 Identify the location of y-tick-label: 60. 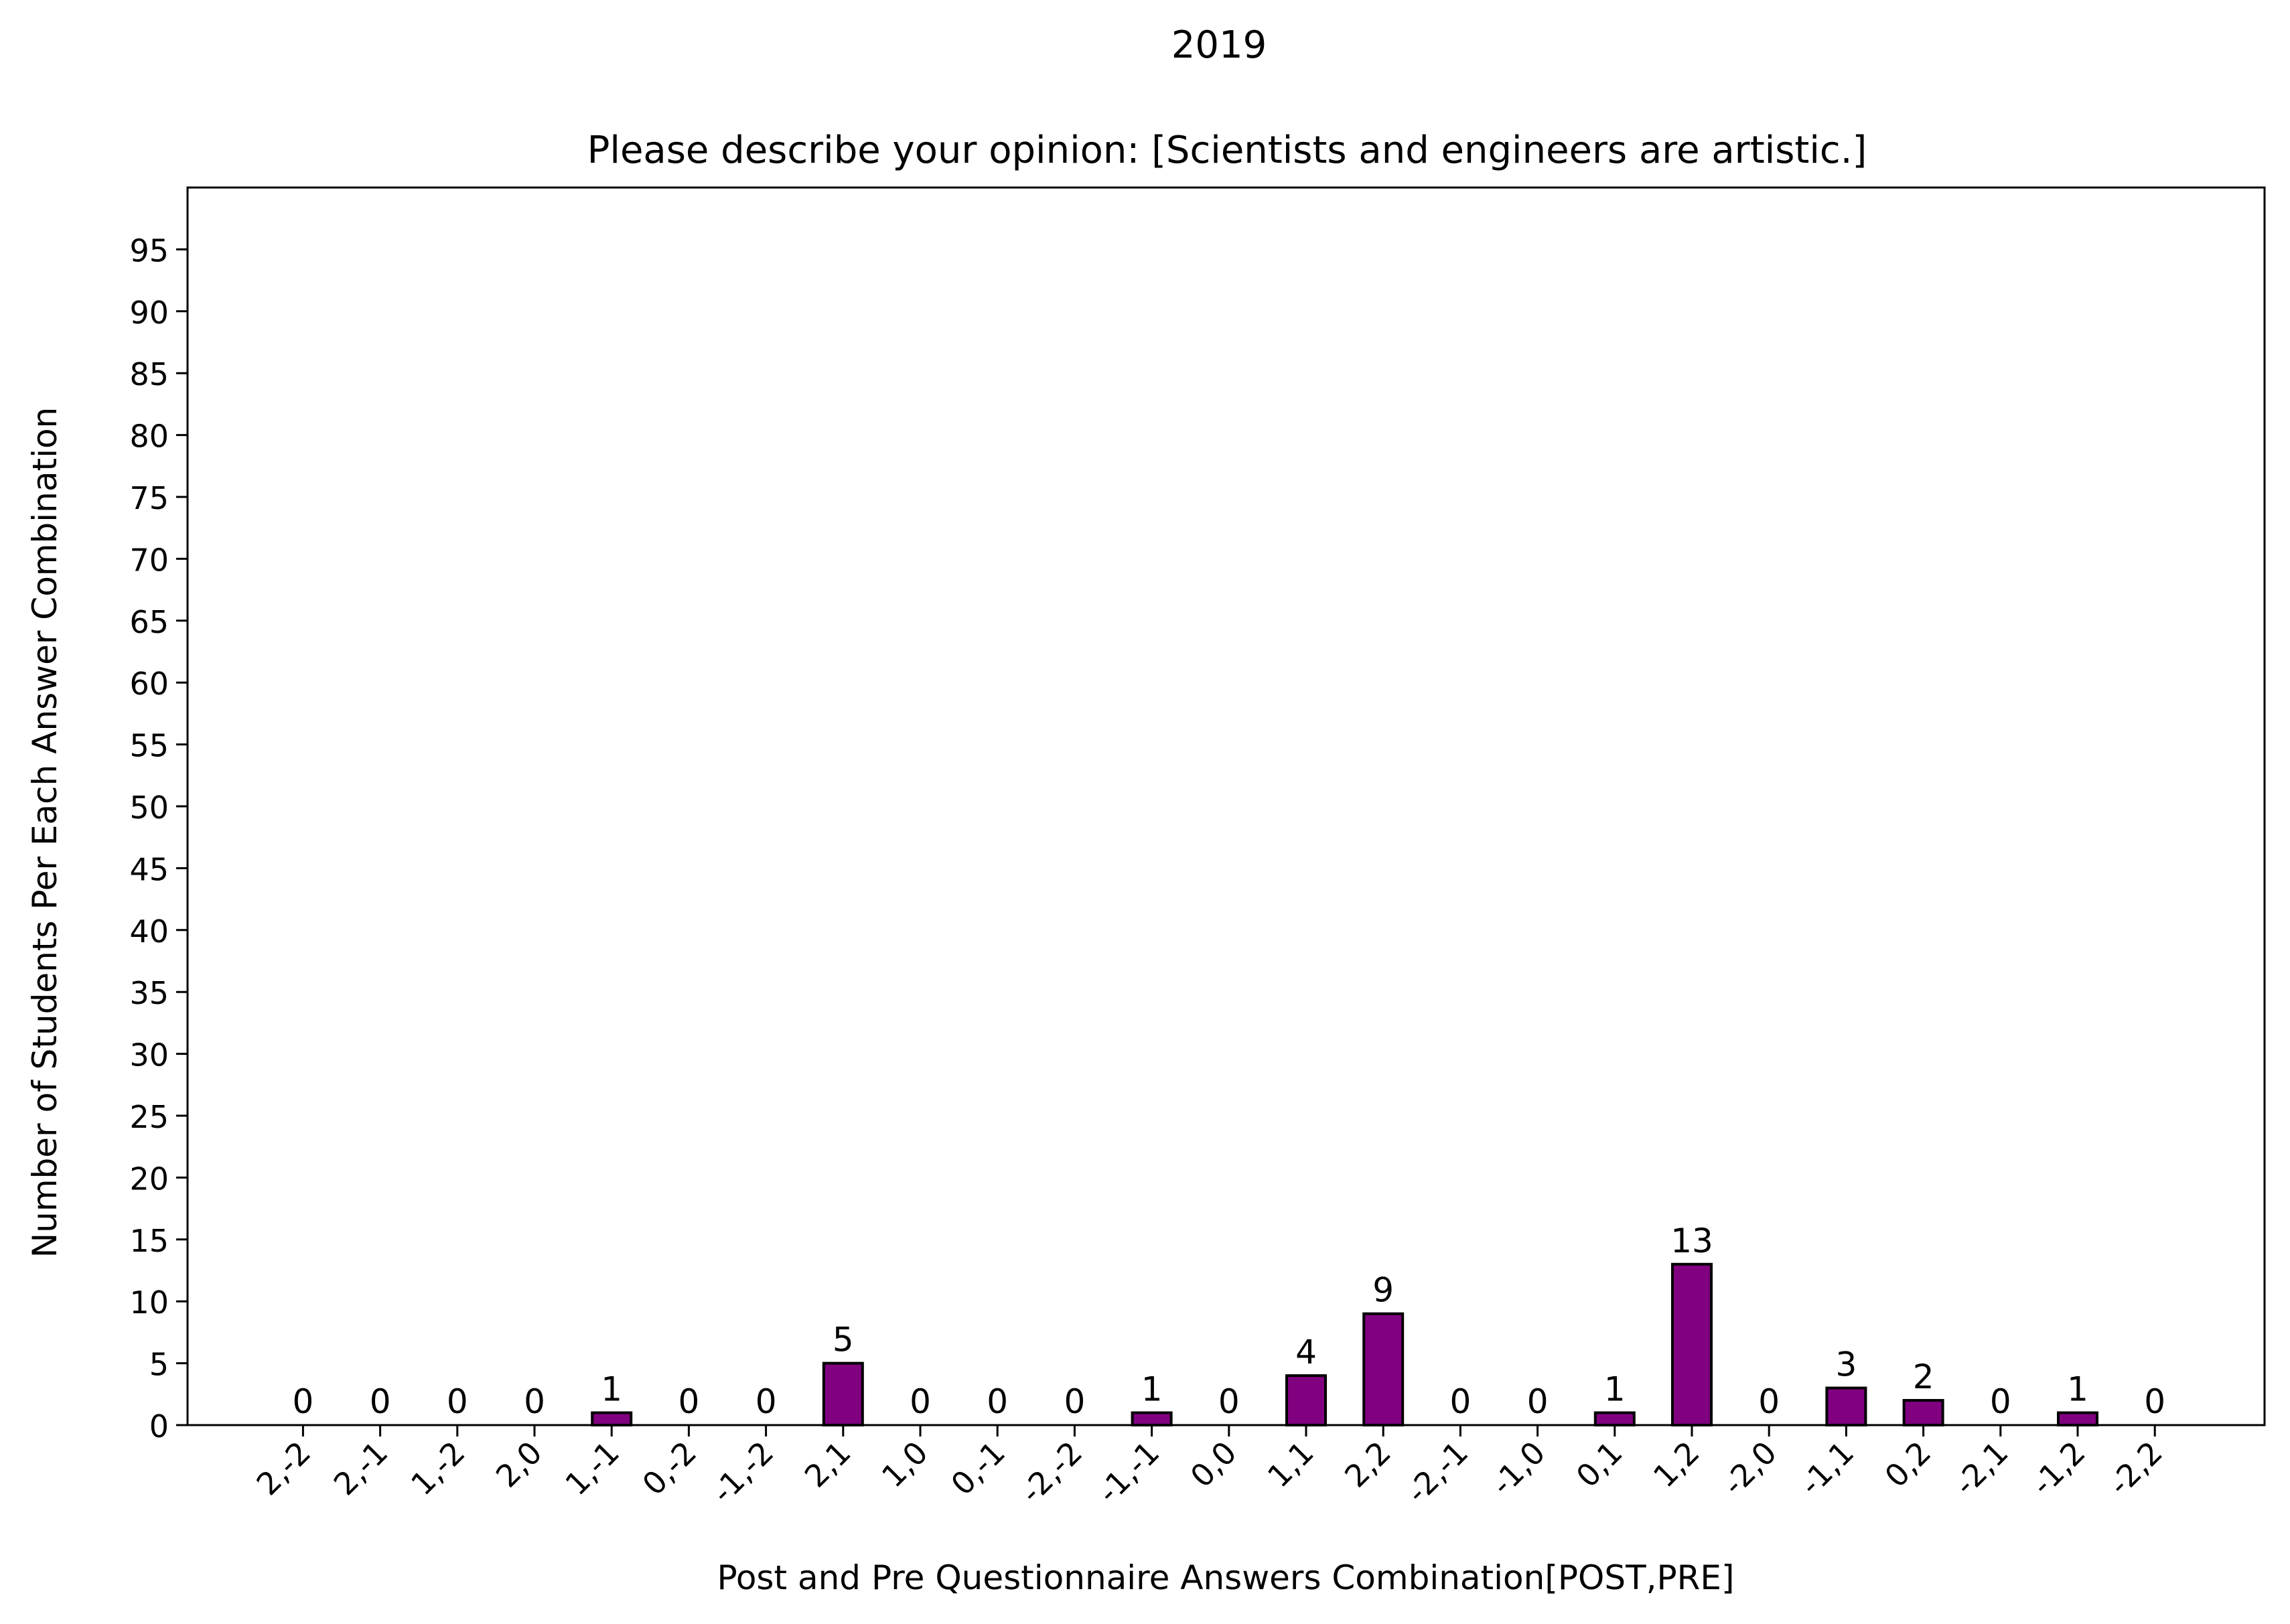
(149, 684).